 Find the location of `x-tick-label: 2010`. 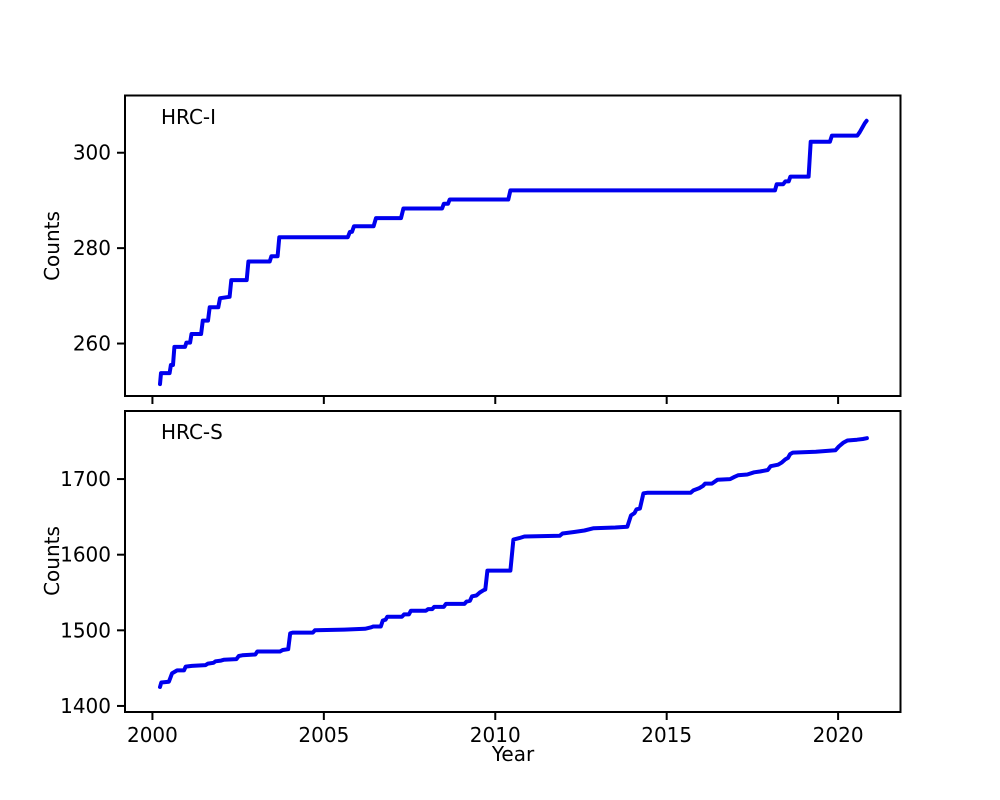

x-tick-label: 2010 is located at coordinates (495, 735).